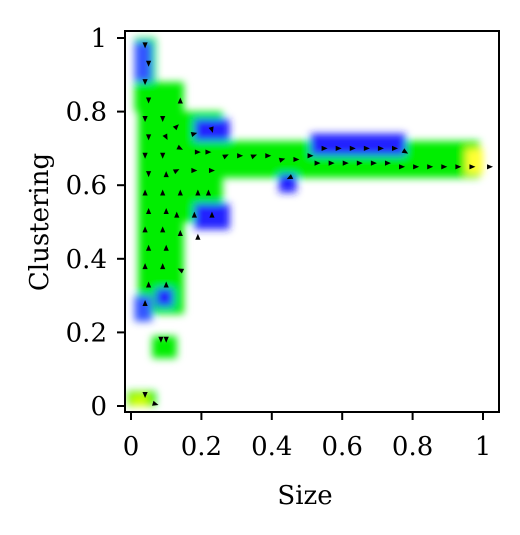 This screenshot has width=520, height=535. Describe the element at coordinates (412, 447) in the screenshot. I see `x-tick-label-4: 0.8` at that location.